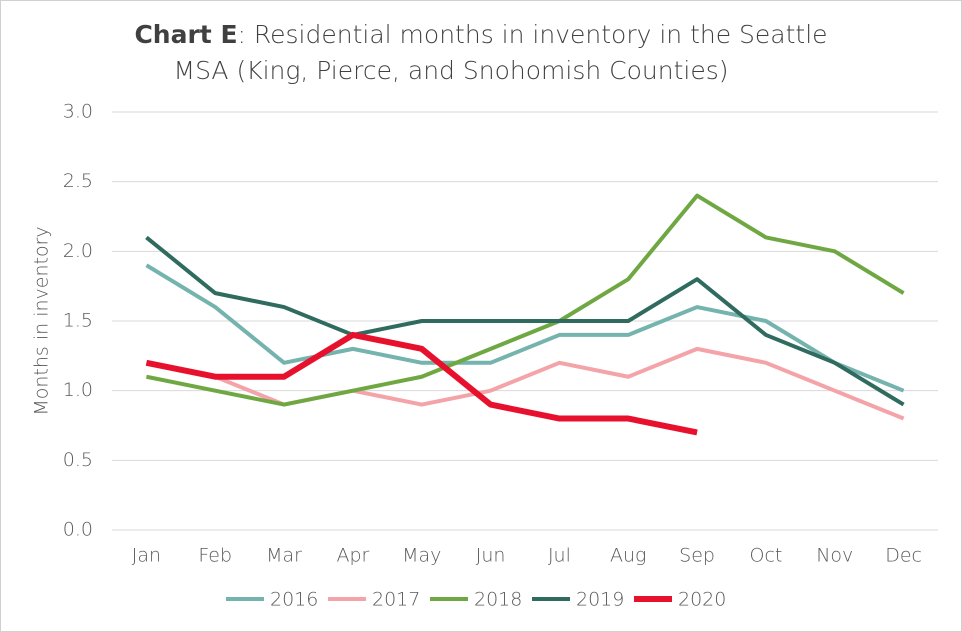  What do you see at coordinates (498, 600) in the screenshot?
I see `legend-label: 2018` at bounding box center [498, 600].